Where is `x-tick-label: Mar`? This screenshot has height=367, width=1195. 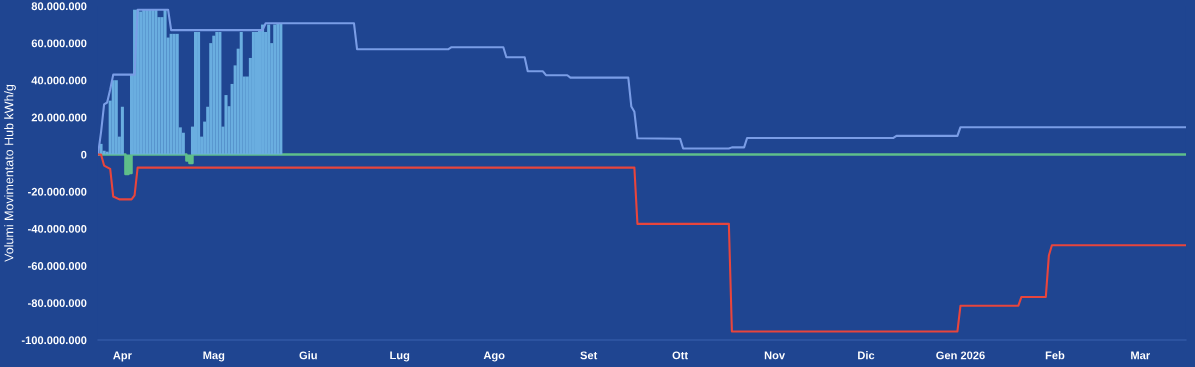 x-tick-label: Mar is located at coordinates (1140, 355).